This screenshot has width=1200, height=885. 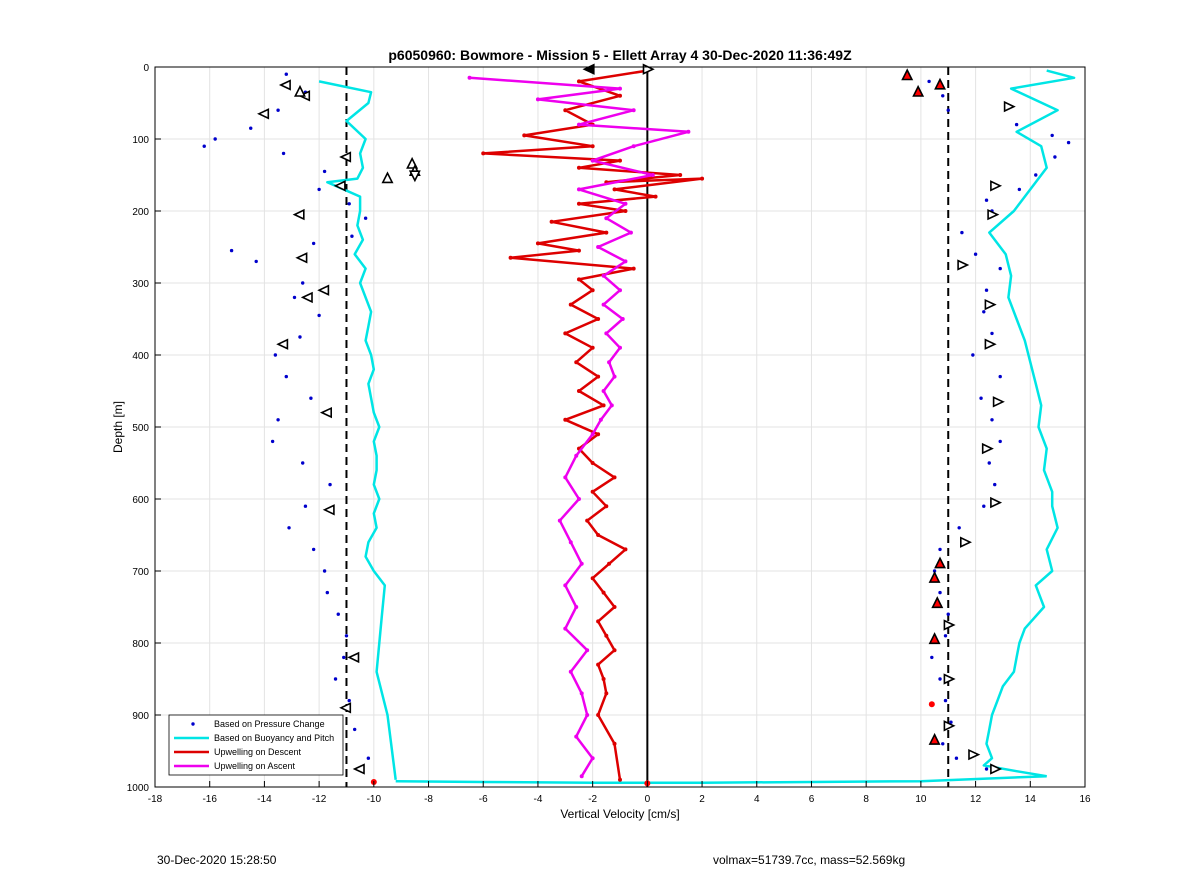 What do you see at coordinates (812, 799) in the screenshot?
I see `x-tick-label: 6` at bounding box center [812, 799].